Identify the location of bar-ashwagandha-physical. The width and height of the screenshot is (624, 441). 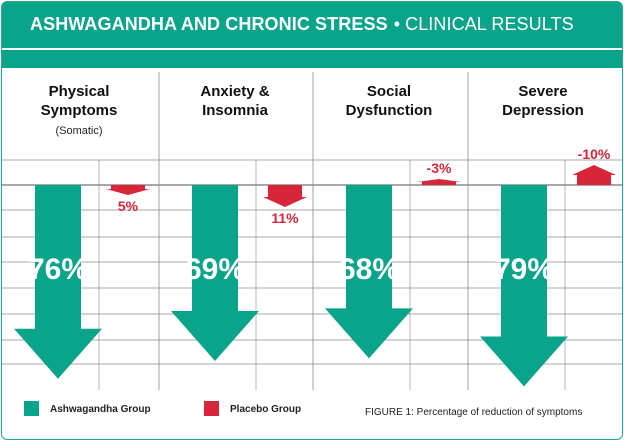
(58, 282).